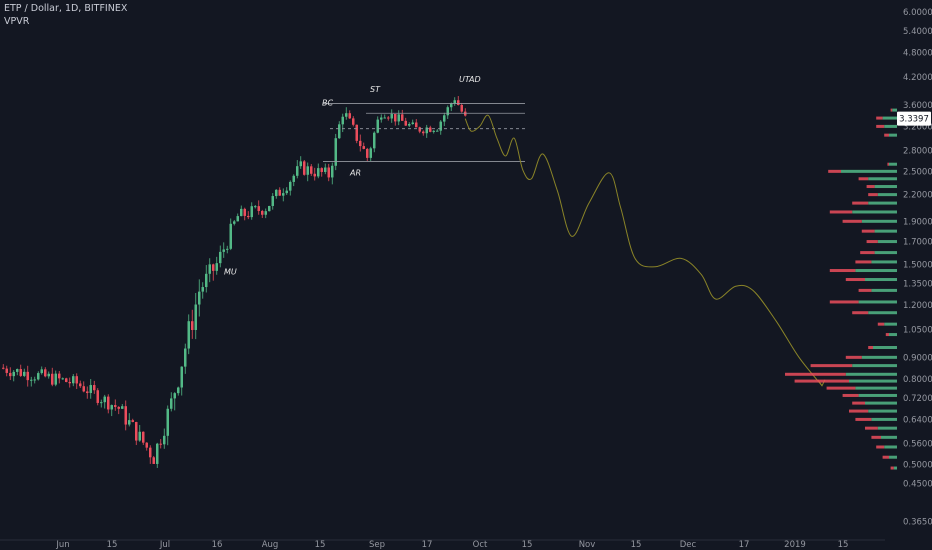 The image size is (932, 550). Describe the element at coordinates (470, 79) in the screenshot. I see `wyckoff-label: UTAD` at that location.